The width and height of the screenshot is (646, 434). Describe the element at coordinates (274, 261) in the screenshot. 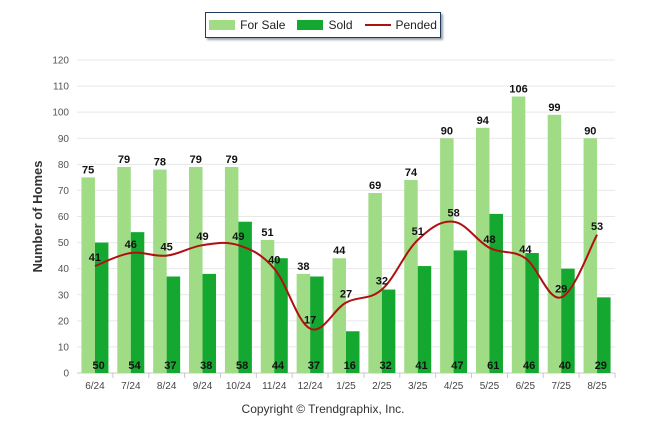

I see `data-label-pended: 40` at that location.